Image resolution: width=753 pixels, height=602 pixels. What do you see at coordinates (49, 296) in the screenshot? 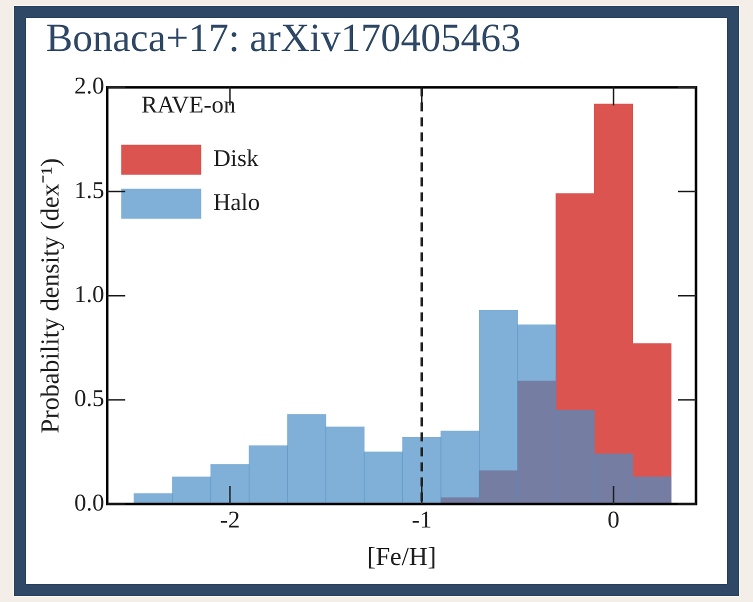
I see `y-axis-title: Probability density (dex⁻¹)` at bounding box center [49, 296].